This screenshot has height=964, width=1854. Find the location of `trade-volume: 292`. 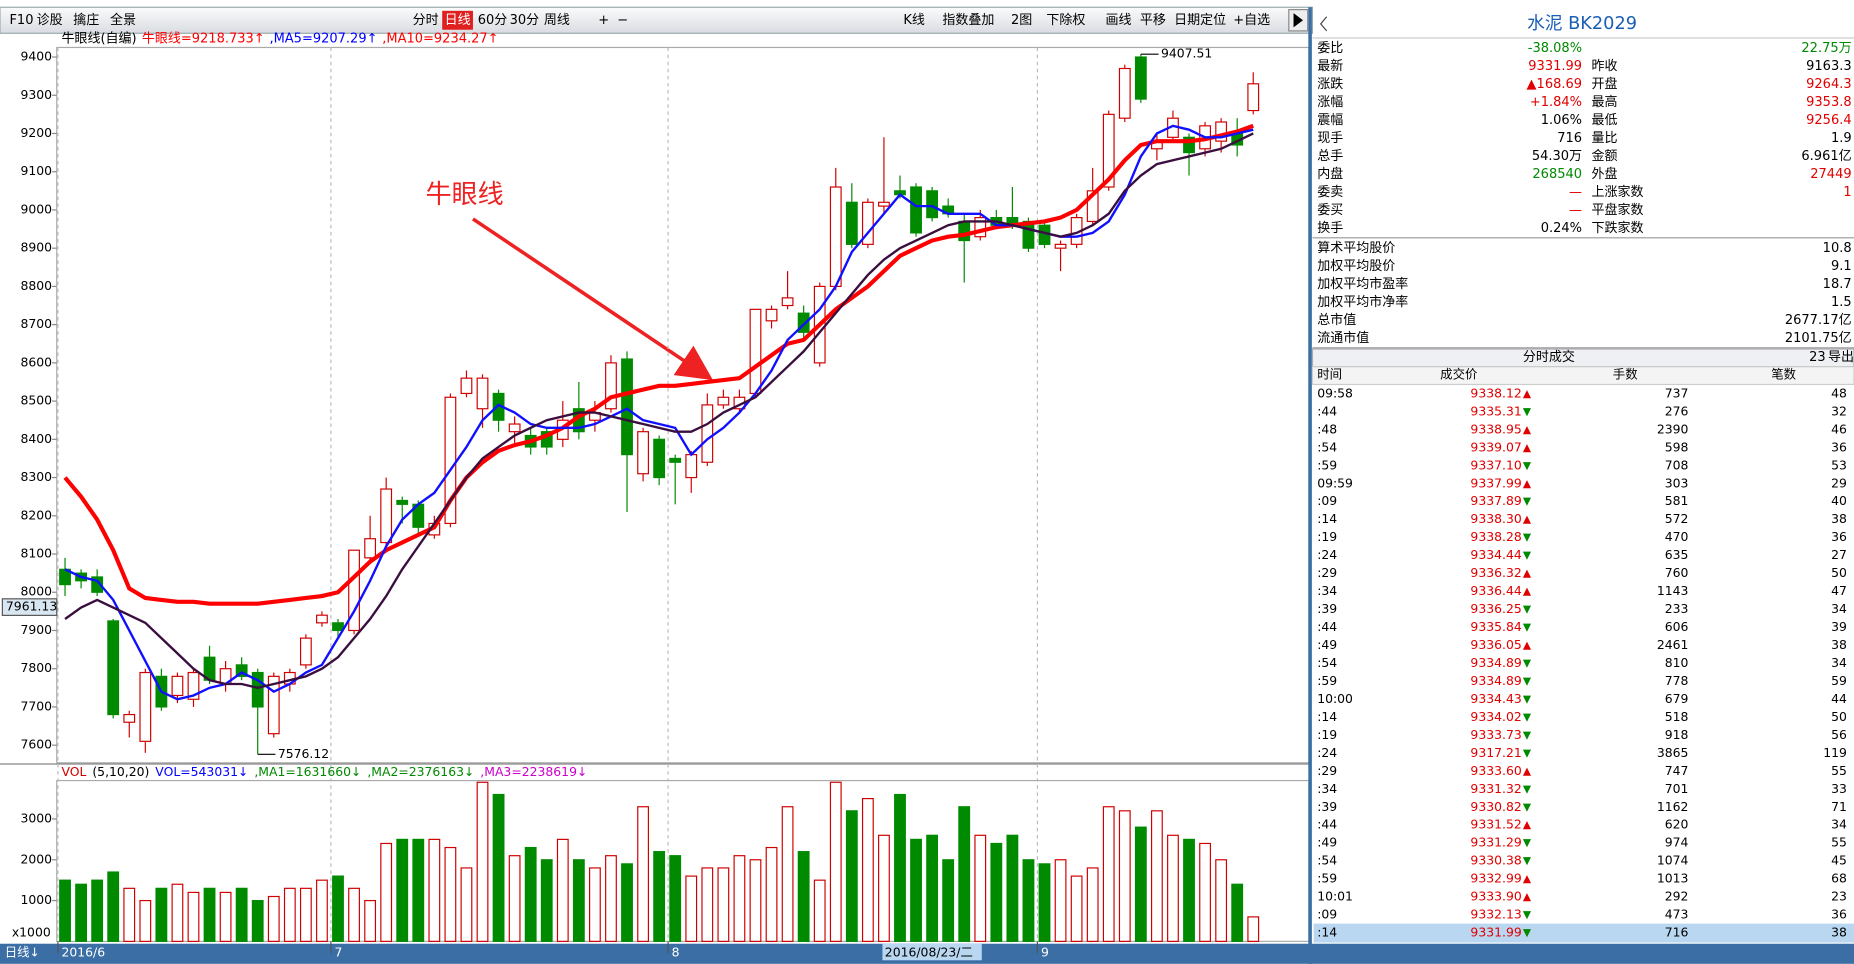

trade-volume: 292 is located at coordinates (1677, 896).